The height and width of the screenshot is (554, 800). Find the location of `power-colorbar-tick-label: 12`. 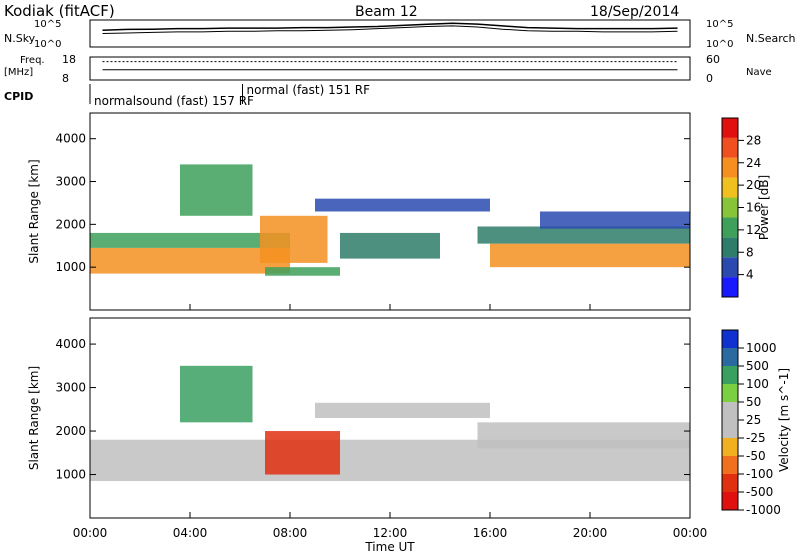

power-colorbar-tick-label: 12 is located at coordinates (753, 230).